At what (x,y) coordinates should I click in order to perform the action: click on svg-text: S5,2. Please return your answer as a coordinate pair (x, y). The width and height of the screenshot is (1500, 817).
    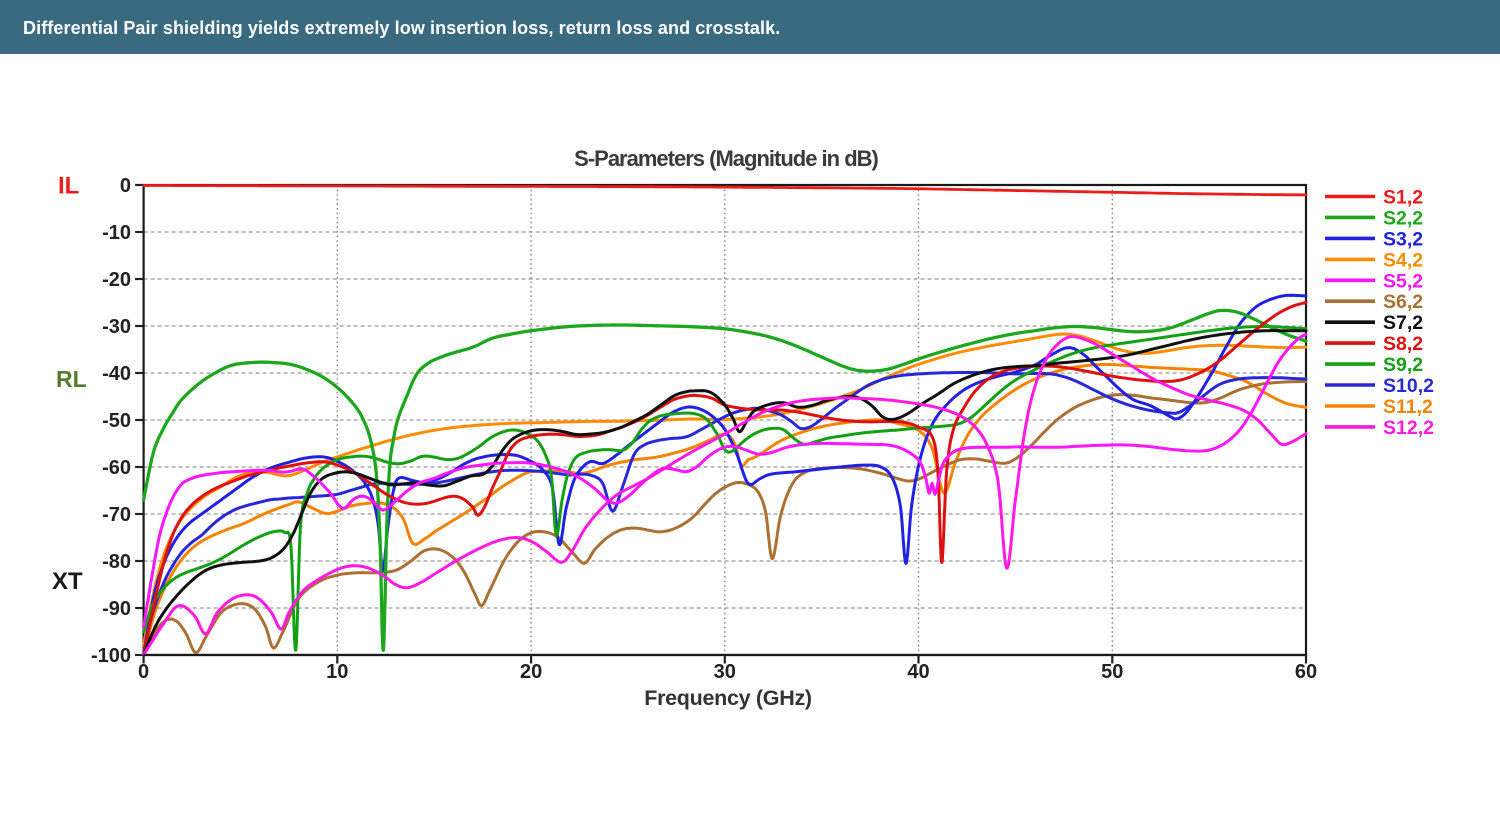
    Looking at the image, I should click on (1403, 281).